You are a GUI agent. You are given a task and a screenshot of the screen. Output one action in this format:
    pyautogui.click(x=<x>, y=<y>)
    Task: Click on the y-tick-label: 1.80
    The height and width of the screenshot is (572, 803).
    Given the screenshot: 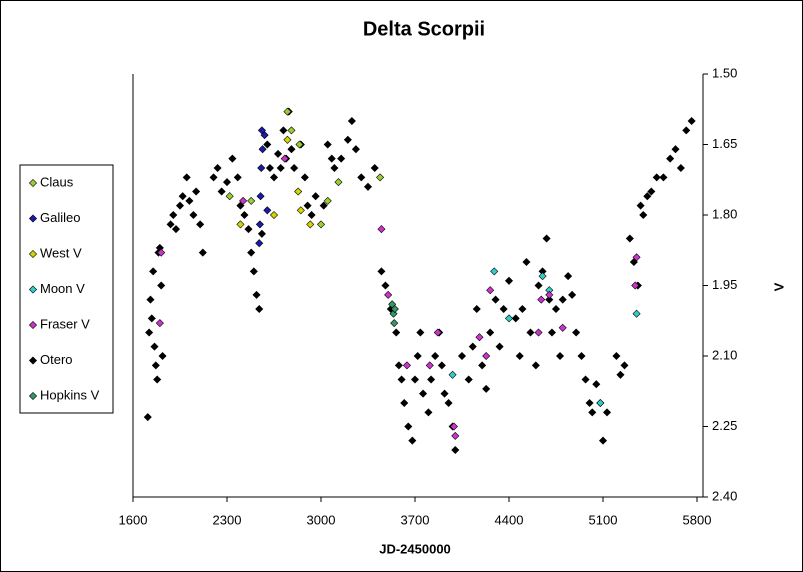 What is the action you would take?
    pyautogui.click(x=724, y=213)
    